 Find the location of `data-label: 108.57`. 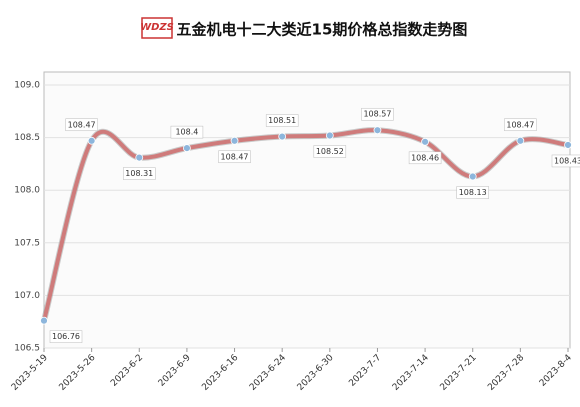

data-label: 108.57 is located at coordinates (377, 114).